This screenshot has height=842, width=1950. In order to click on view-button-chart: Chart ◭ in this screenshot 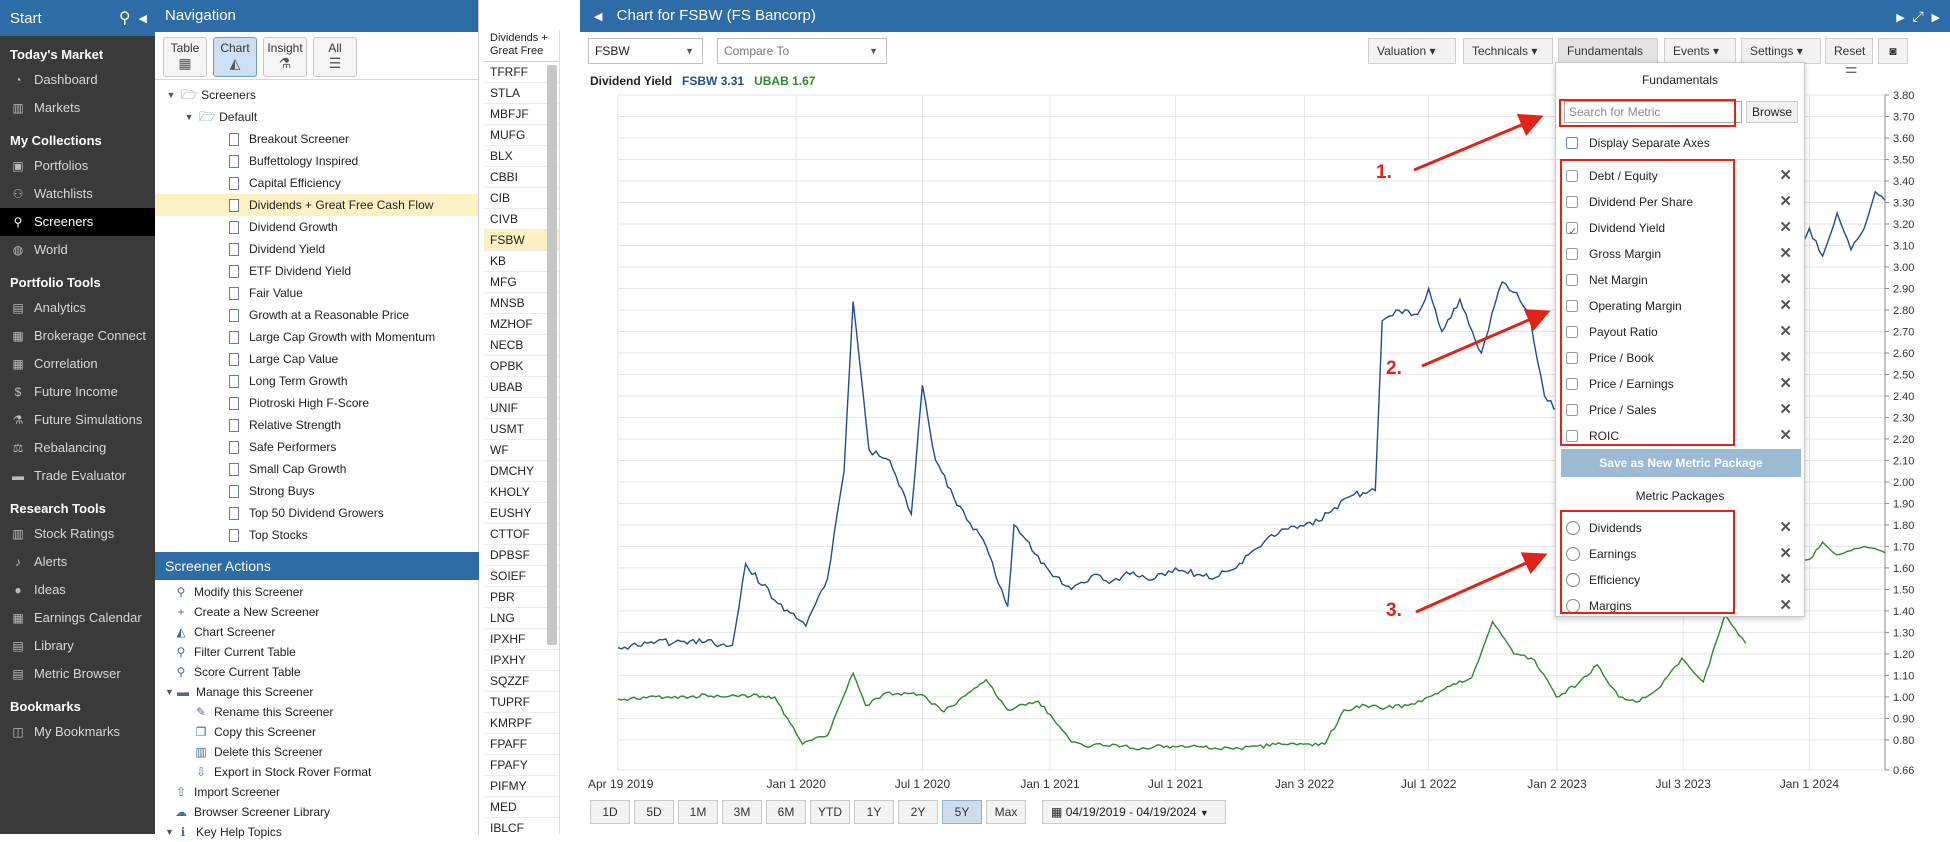, I will do `click(235, 57)`.